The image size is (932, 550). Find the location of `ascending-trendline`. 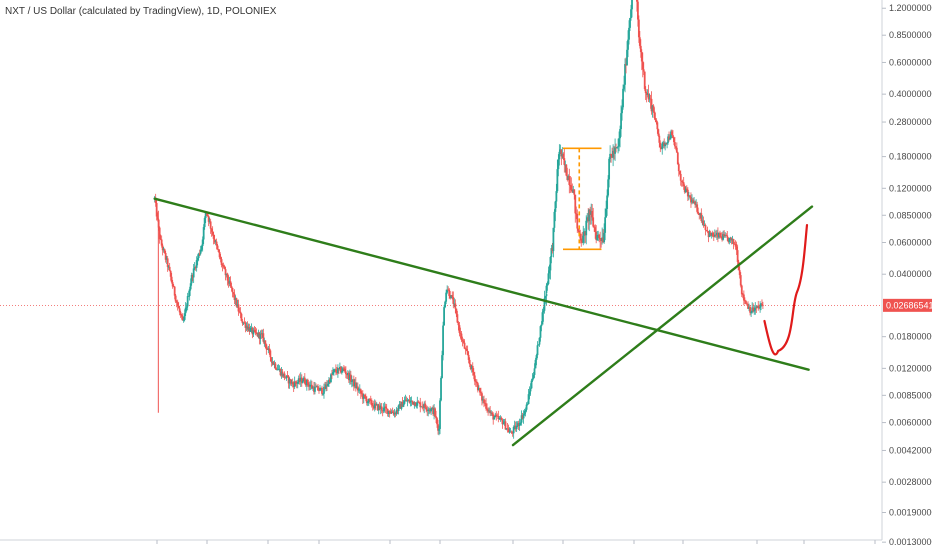

ascending-trendline is located at coordinates (662, 326).